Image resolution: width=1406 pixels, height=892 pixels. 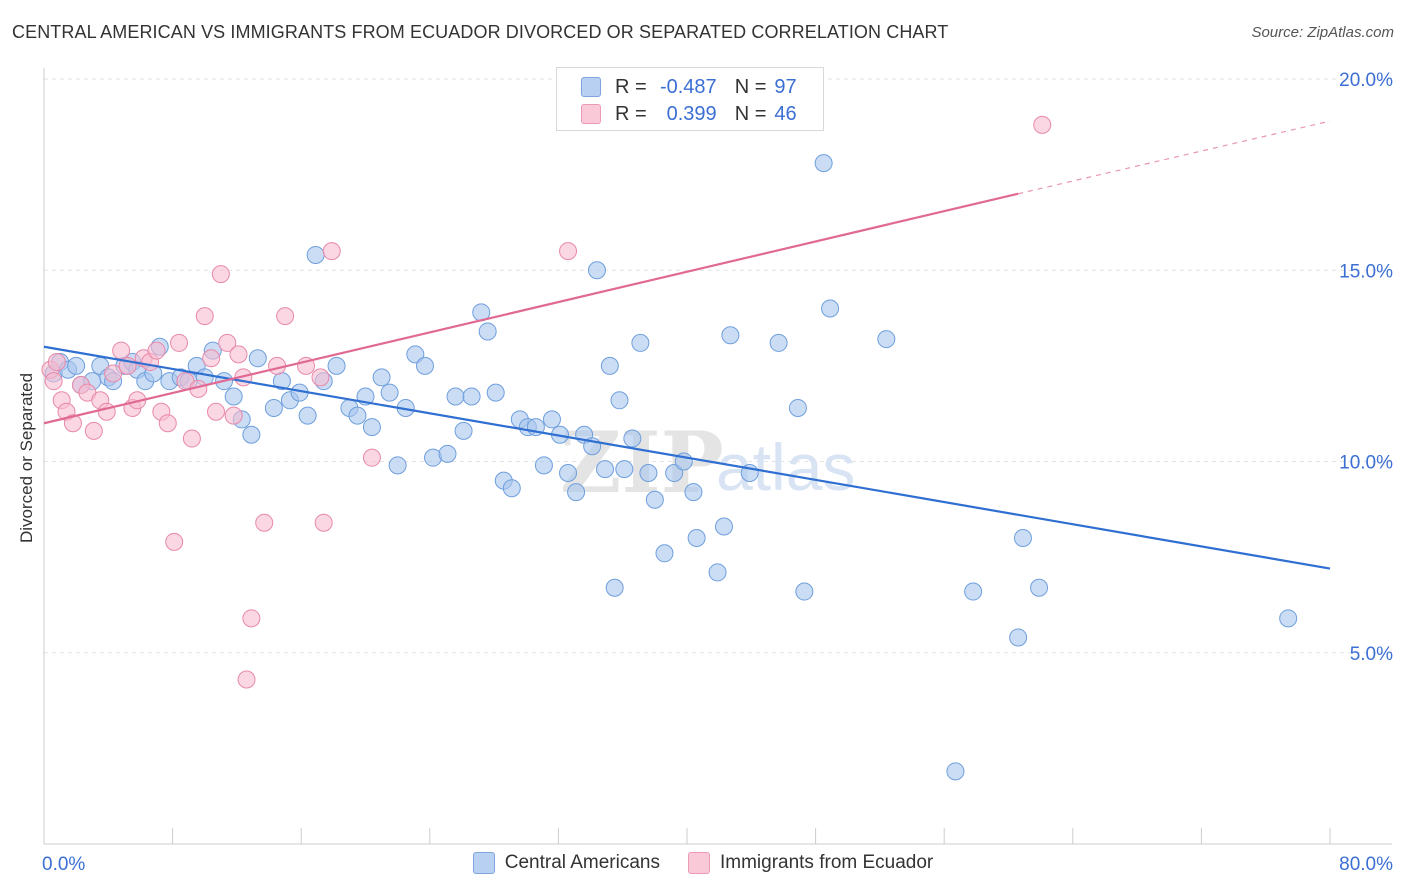 What do you see at coordinates (785, 113) in the screenshot?
I see `n-value: 46` at bounding box center [785, 113].